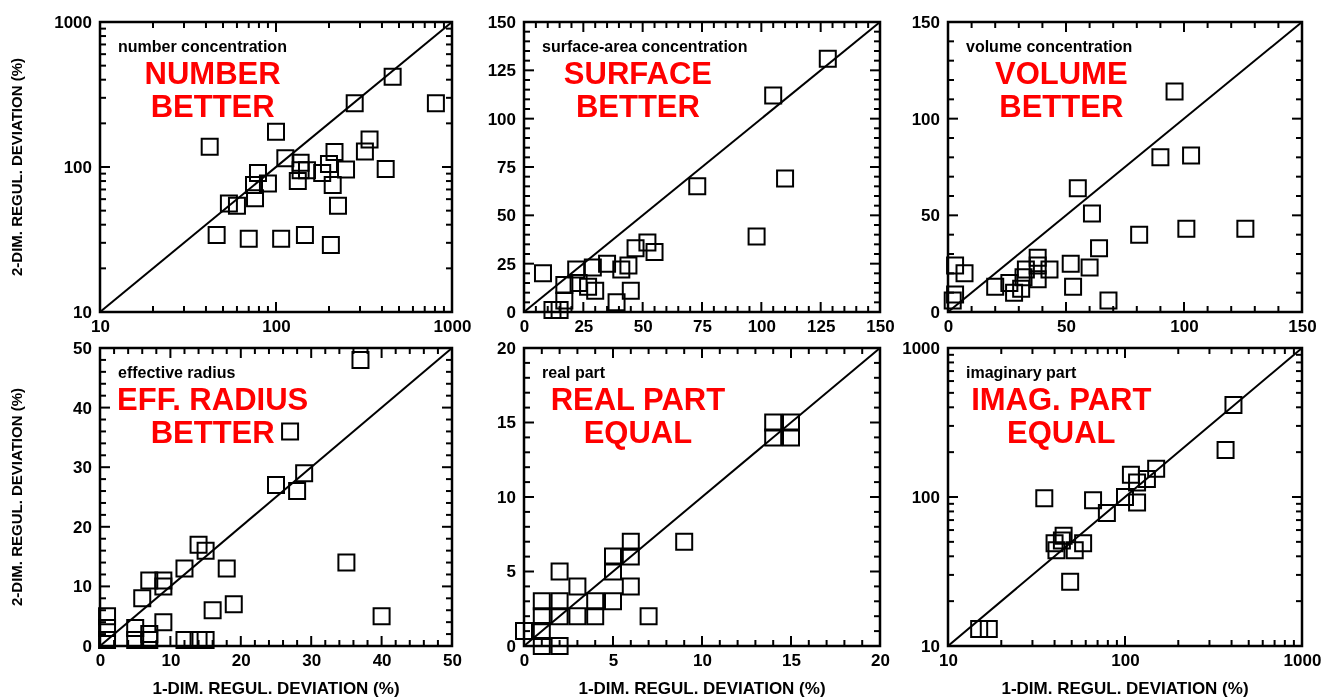 This screenshot has width=1328, height=700. Describe the element at coordinates (77, 167) in the screenshot. I see `y-tick-label: 100` at that location.